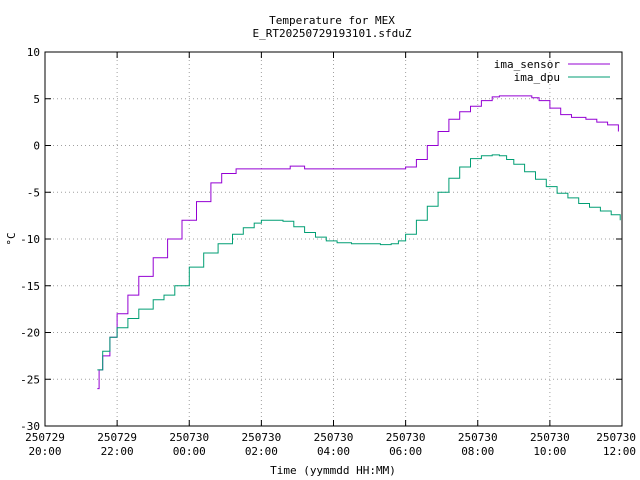 The height and width of the screenshot is (480, 640). What do you see at coordinates (33, 192) in the screenshot?
I see `y-tick-label: -5` at bounding box center [33, 192].